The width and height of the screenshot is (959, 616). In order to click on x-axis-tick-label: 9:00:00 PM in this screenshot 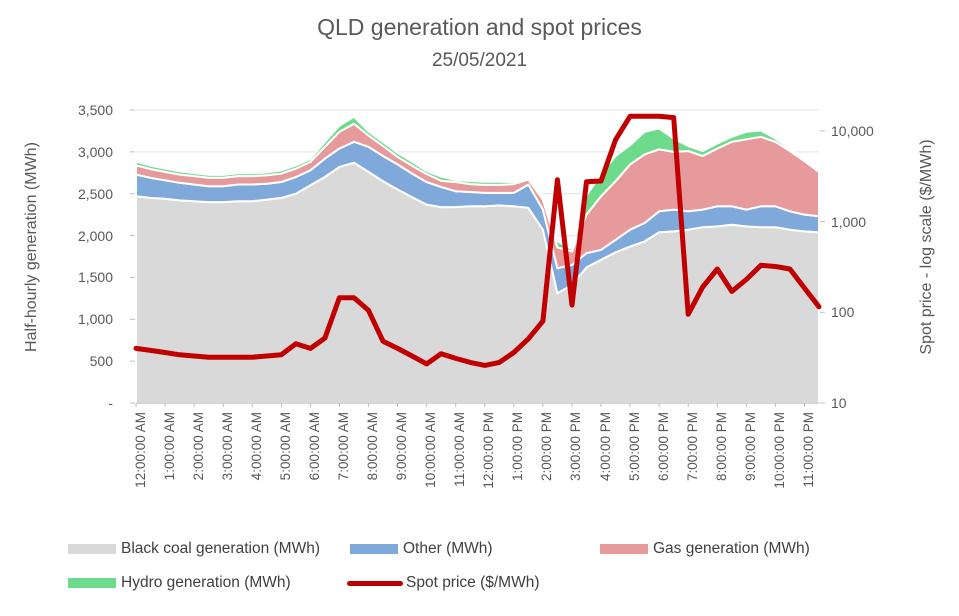, I will do `click(750, 447)`.